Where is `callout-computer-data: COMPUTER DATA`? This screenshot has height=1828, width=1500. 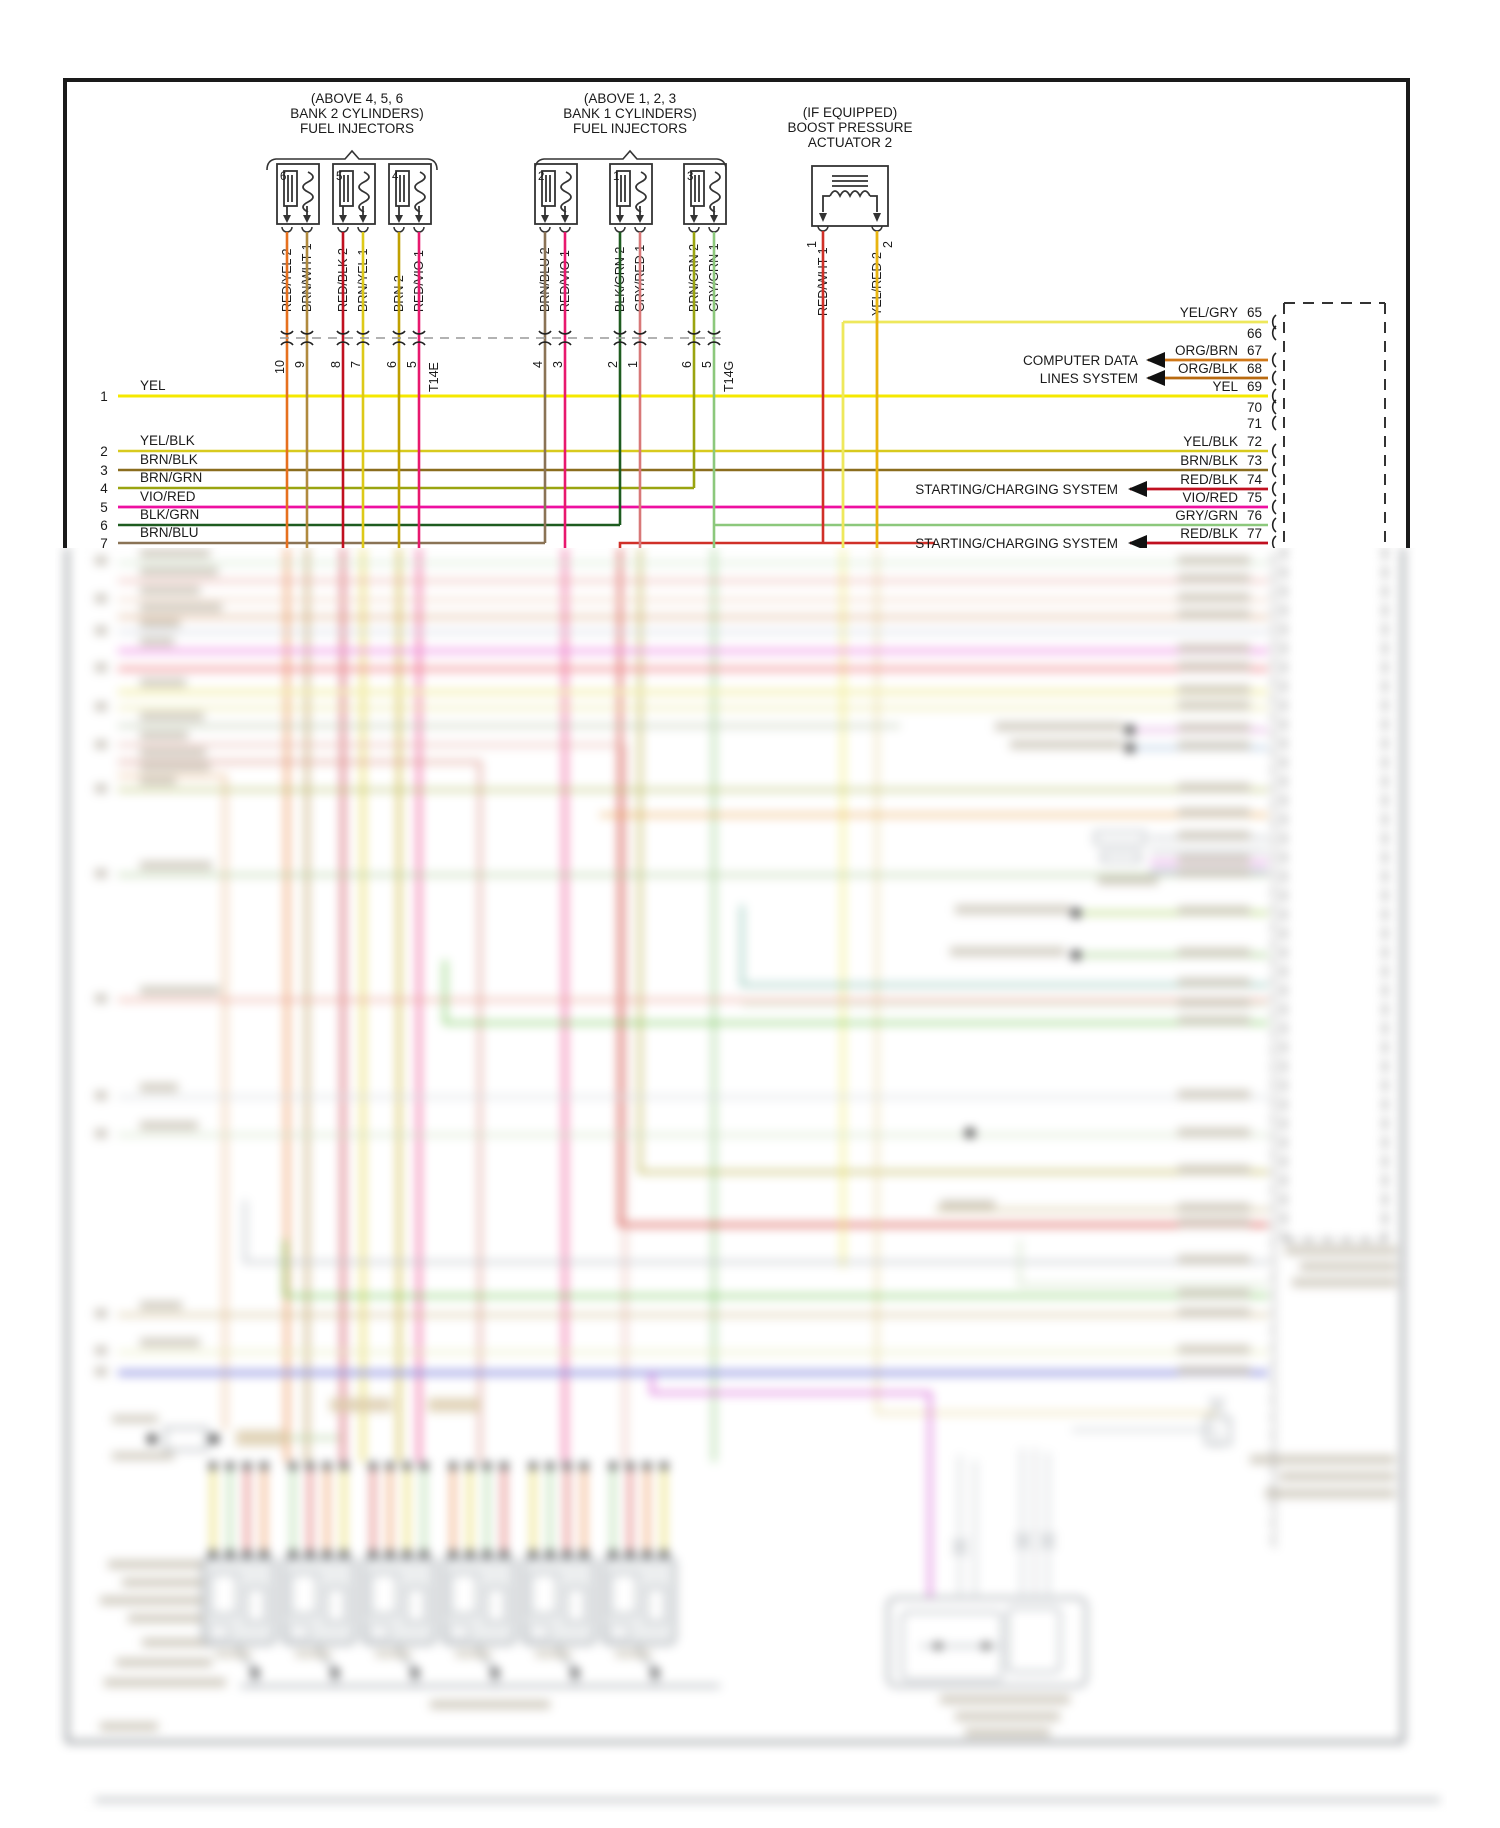 callout-computer-data: COMPUTER DATA is located at coordinates (1080, 360).